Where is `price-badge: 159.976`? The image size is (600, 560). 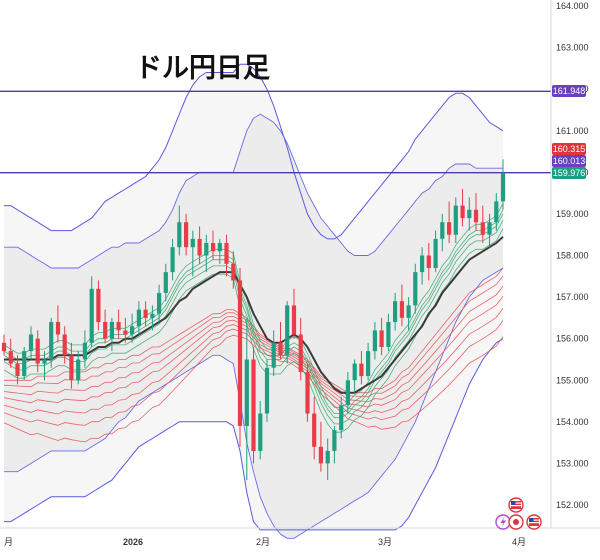
price-badge: 159.976 is located at coordinates (569, 173).